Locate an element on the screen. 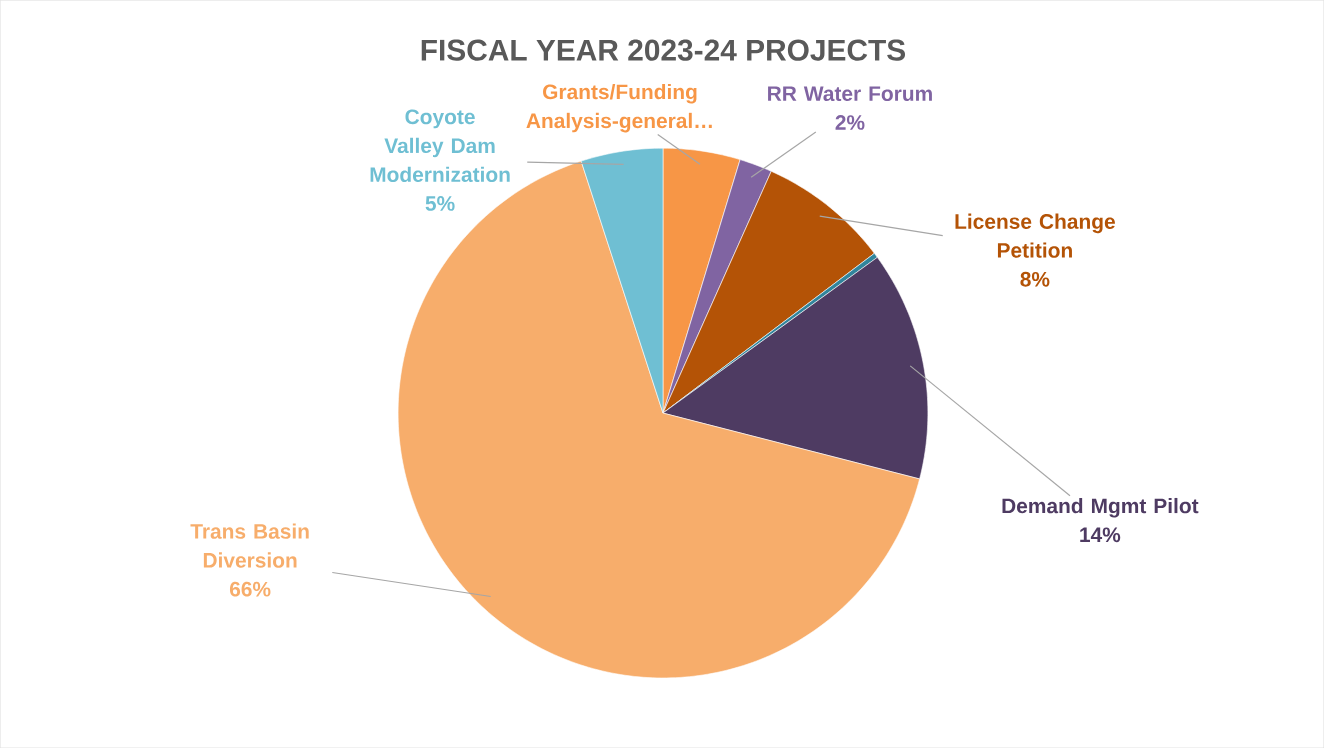  data-label: 5% is located at coordinates (440, 203).